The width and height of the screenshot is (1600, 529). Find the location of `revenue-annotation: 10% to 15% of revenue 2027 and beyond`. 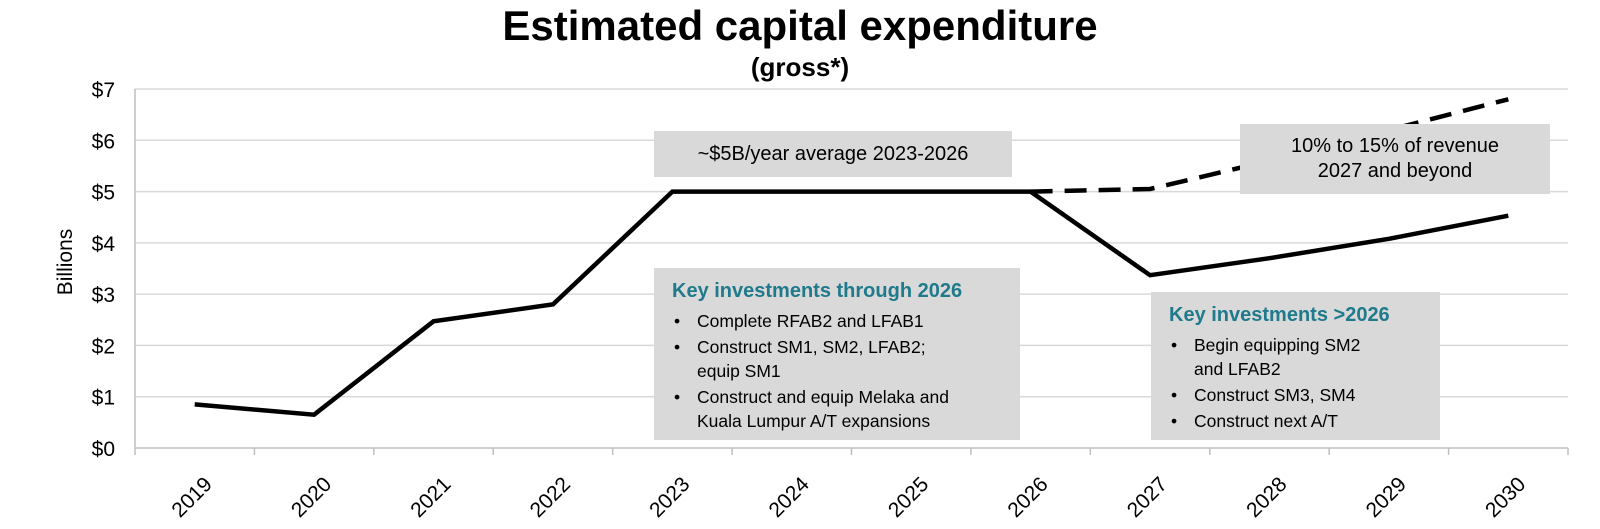

revenue-annotation: 10% to 15% of revenue 2027 and beyond is located at coordinates (1395, 159).